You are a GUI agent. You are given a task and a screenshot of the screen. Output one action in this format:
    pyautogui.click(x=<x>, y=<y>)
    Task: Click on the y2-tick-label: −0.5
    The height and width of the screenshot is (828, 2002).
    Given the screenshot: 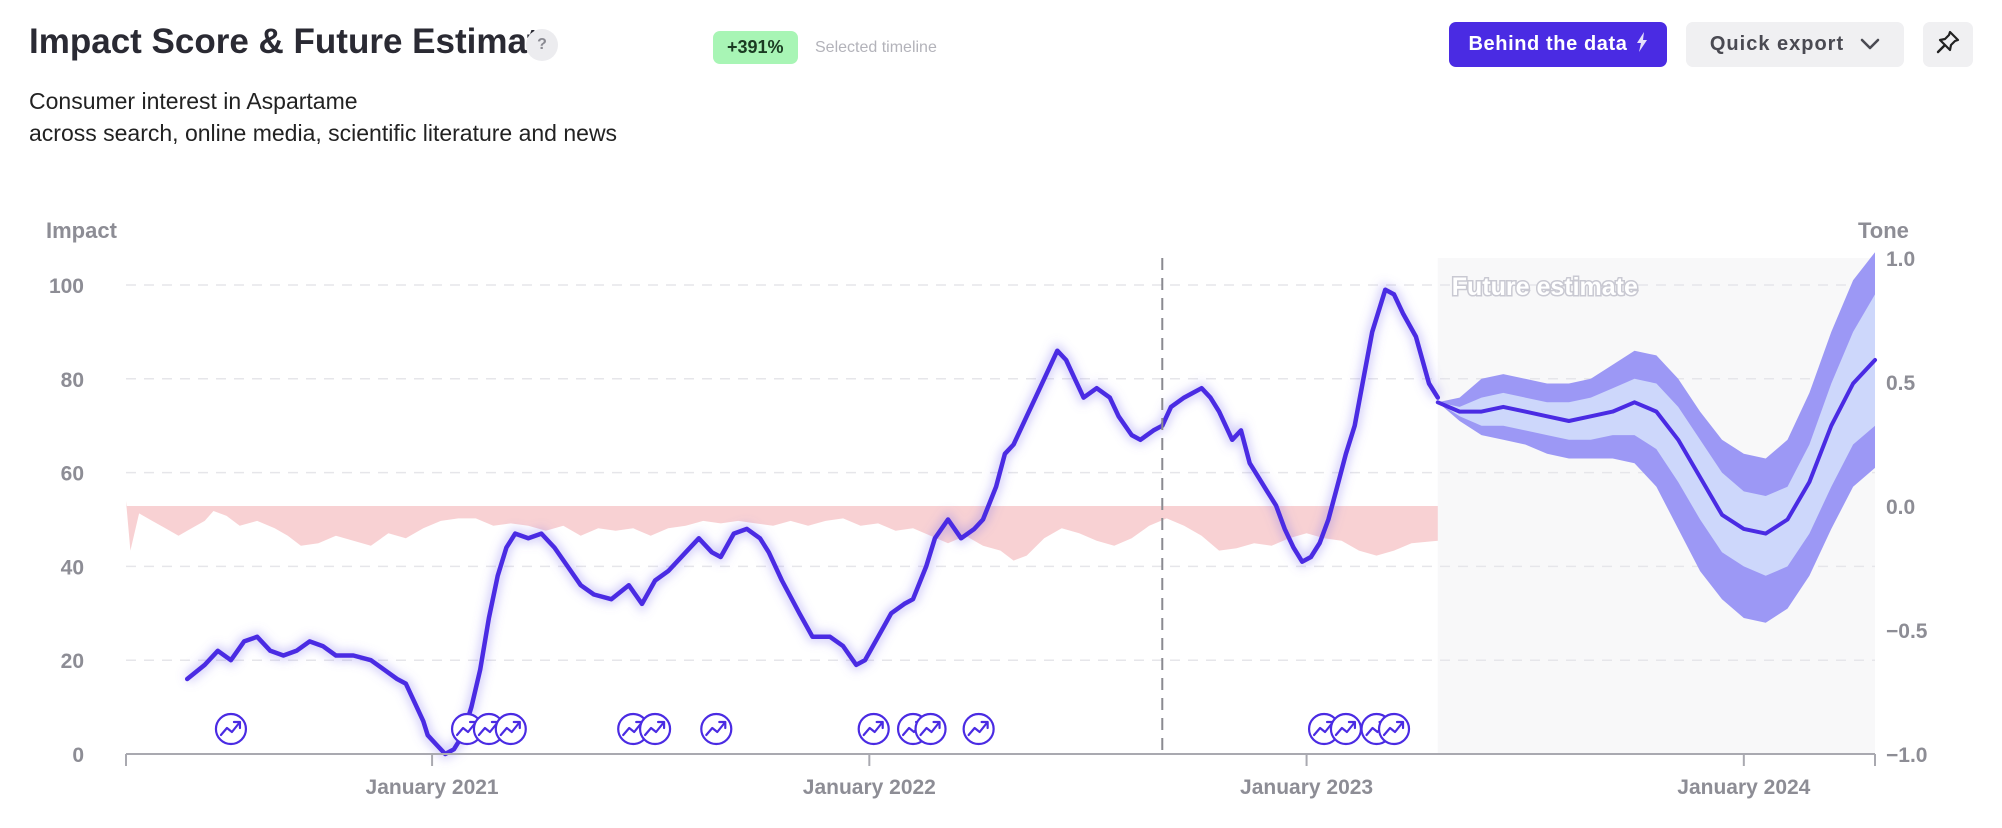 What is the action you would take?
    pyautogui.click(x=1907, y=631)
    